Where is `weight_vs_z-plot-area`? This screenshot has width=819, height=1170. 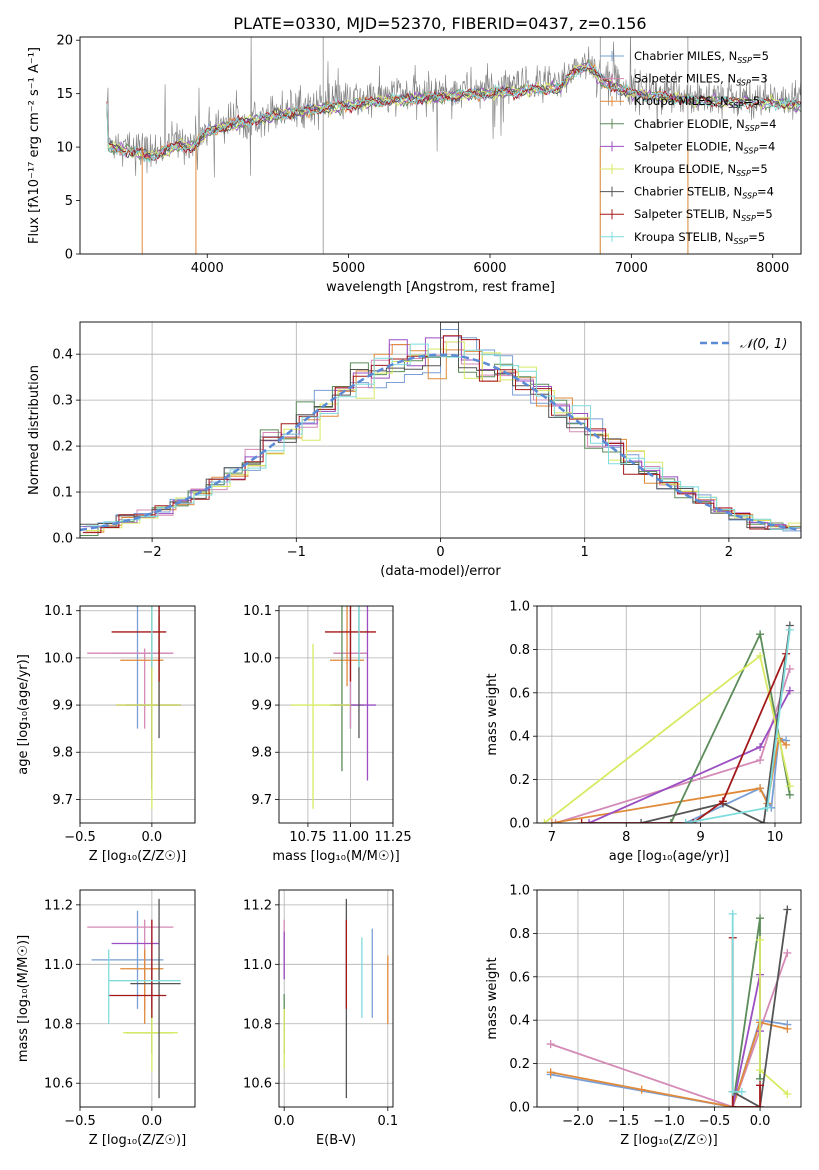 weight_vs_z-plot-area is located at coordinates (669, 1006).